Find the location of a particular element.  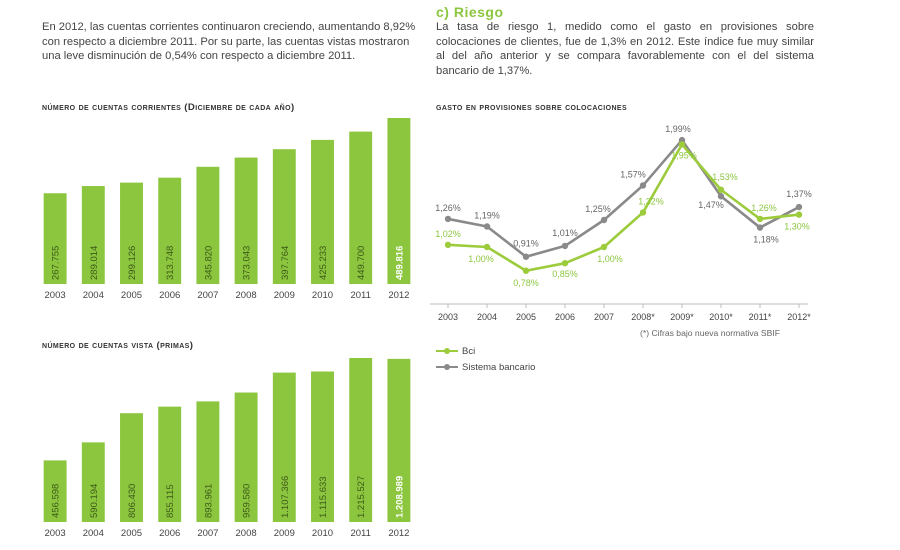

cc-x-tick-label: 2006 is located at coordinates (169, 295).